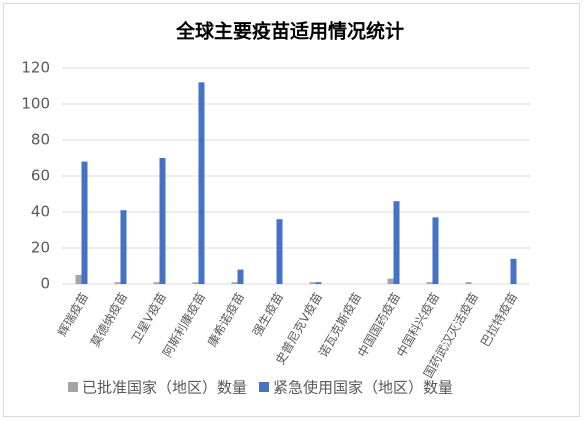 Image resolution: width=584 pixels, height=421 pixels. I want to click on y-tick-label: 40, so click(40, 212).